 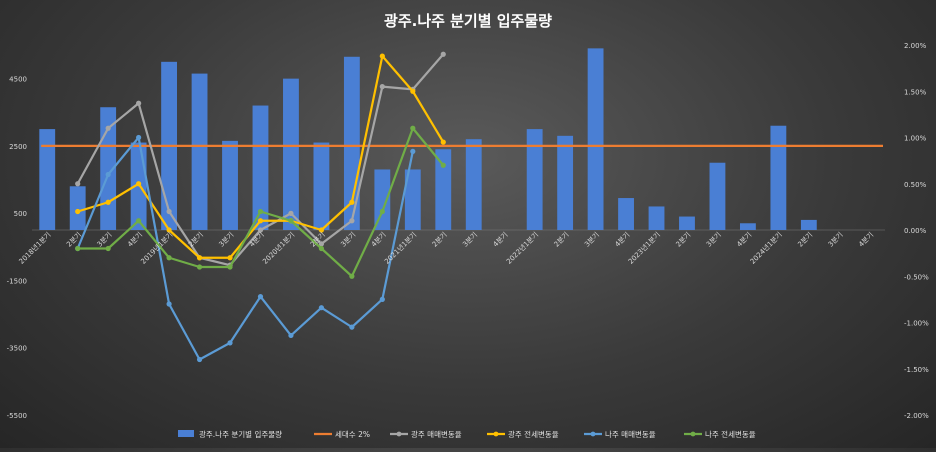 What do you see at coordinates (18, 147) in the screenshot?
I see `y-left-tick-label: 2500` at bounding box center [18, 147].